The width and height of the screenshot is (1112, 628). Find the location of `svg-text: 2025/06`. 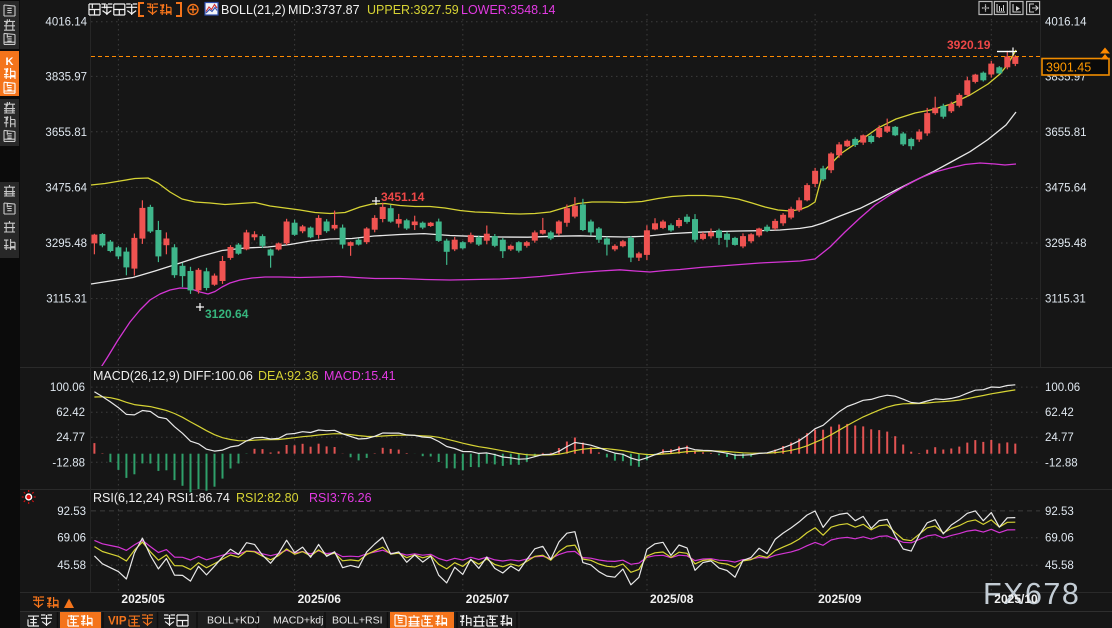

svg-text: 2025/06 is located at coordinates (320, 599).